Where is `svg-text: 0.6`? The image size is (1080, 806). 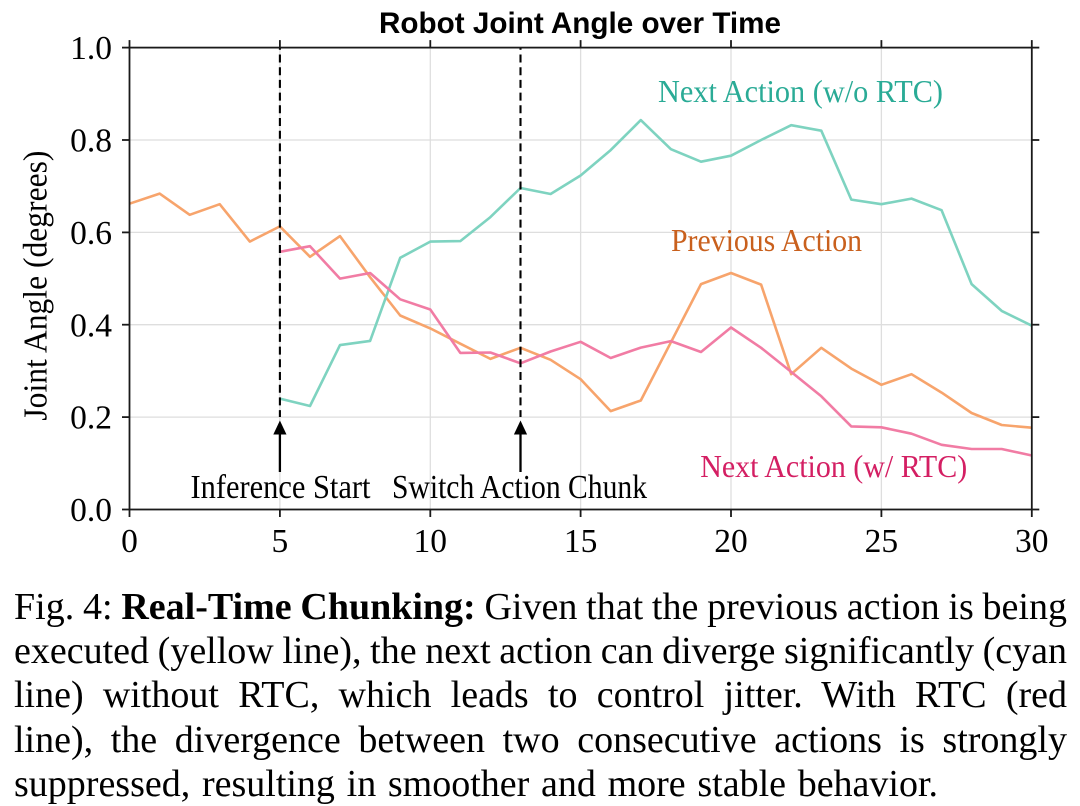
svg-text: 0.6 is located at coordinates (91, 233).